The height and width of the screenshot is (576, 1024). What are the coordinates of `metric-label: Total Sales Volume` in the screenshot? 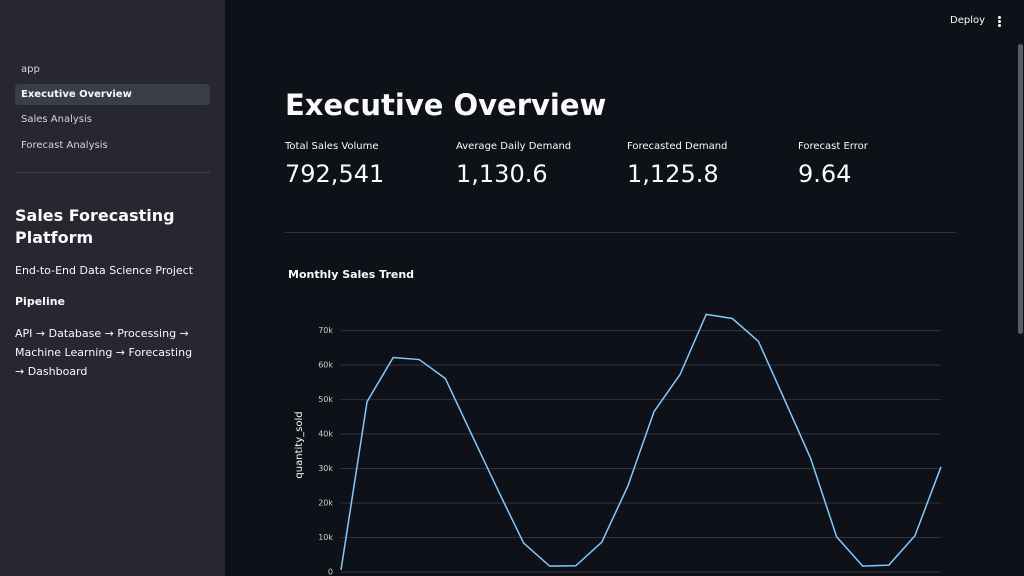 It's located at (332, 146).